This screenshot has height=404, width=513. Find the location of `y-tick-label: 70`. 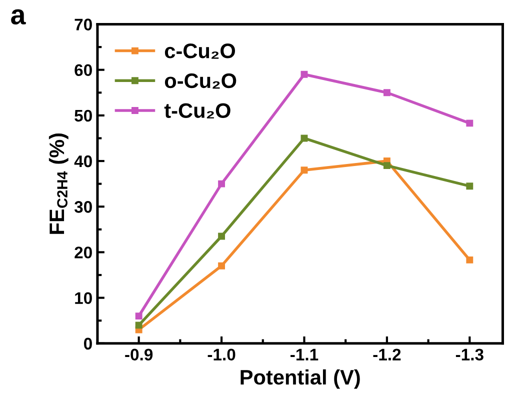

y-tick-label: 70 is located at coordinates (83, 24).